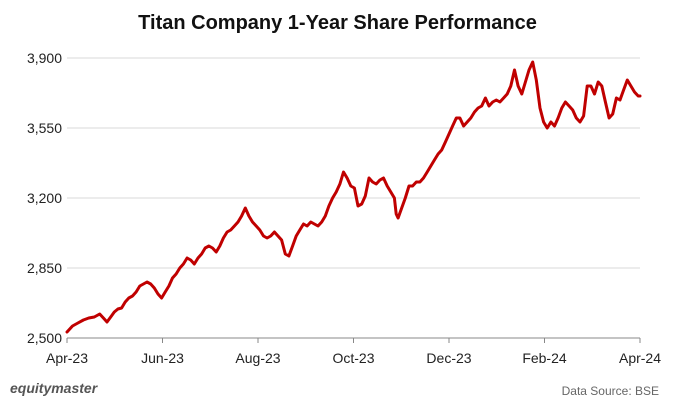  Describe the element at coordinates (44, 58) in the screenshot. I see `y-tick-label: 3,900` at that location.